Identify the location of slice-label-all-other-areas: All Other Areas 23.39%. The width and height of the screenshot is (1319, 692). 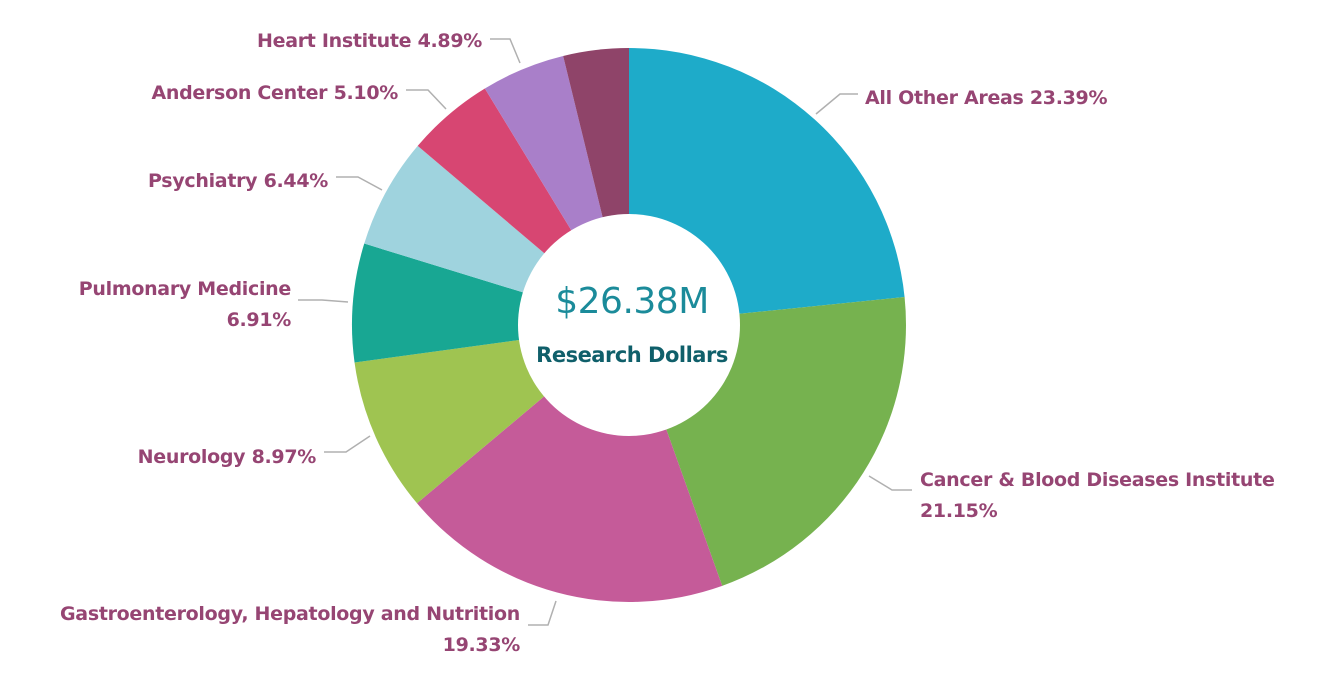
(986, 98).